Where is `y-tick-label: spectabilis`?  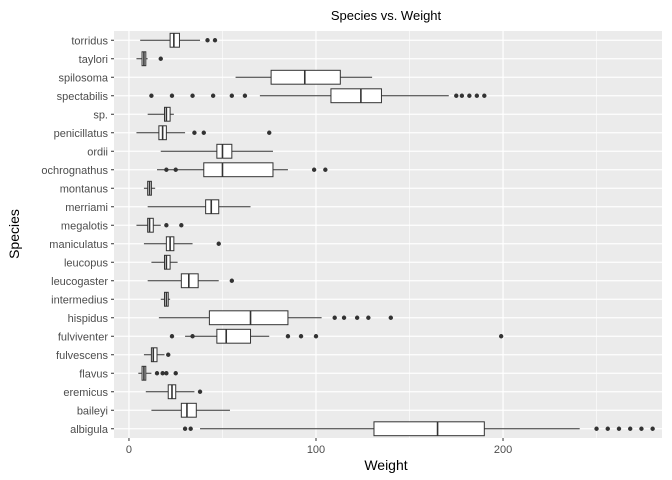
y-tick-label: spectabilis is located at coordinates (83, 97).